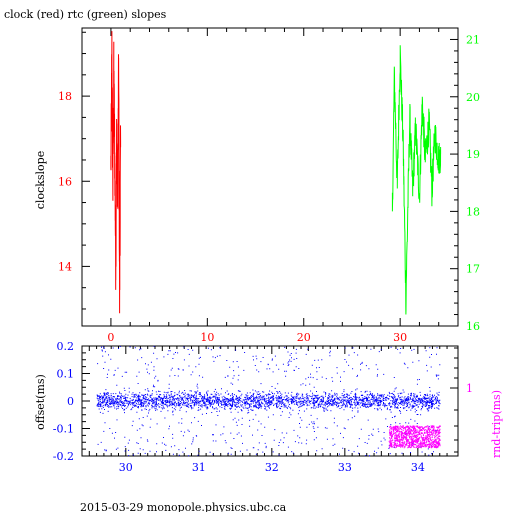 The height and width of the screenshot is (512, 512). What do you see at coordinates (414, 437) in the screenshot?
I see `rndtrip-series-points` at bounding box center [414, 437].